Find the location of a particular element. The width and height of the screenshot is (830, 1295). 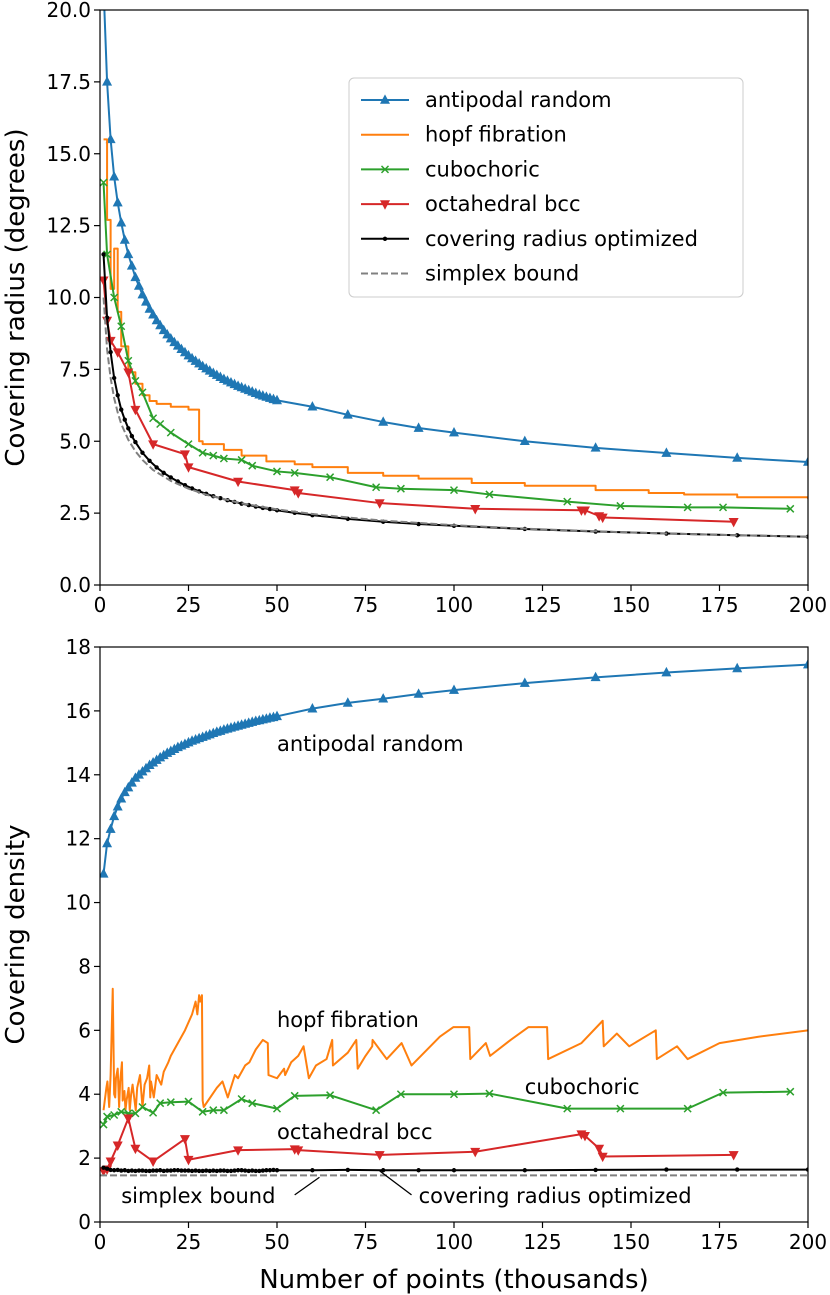

annotation-covering-radius-optimized: covering radius optimized is located at coordinates (555, 1196).